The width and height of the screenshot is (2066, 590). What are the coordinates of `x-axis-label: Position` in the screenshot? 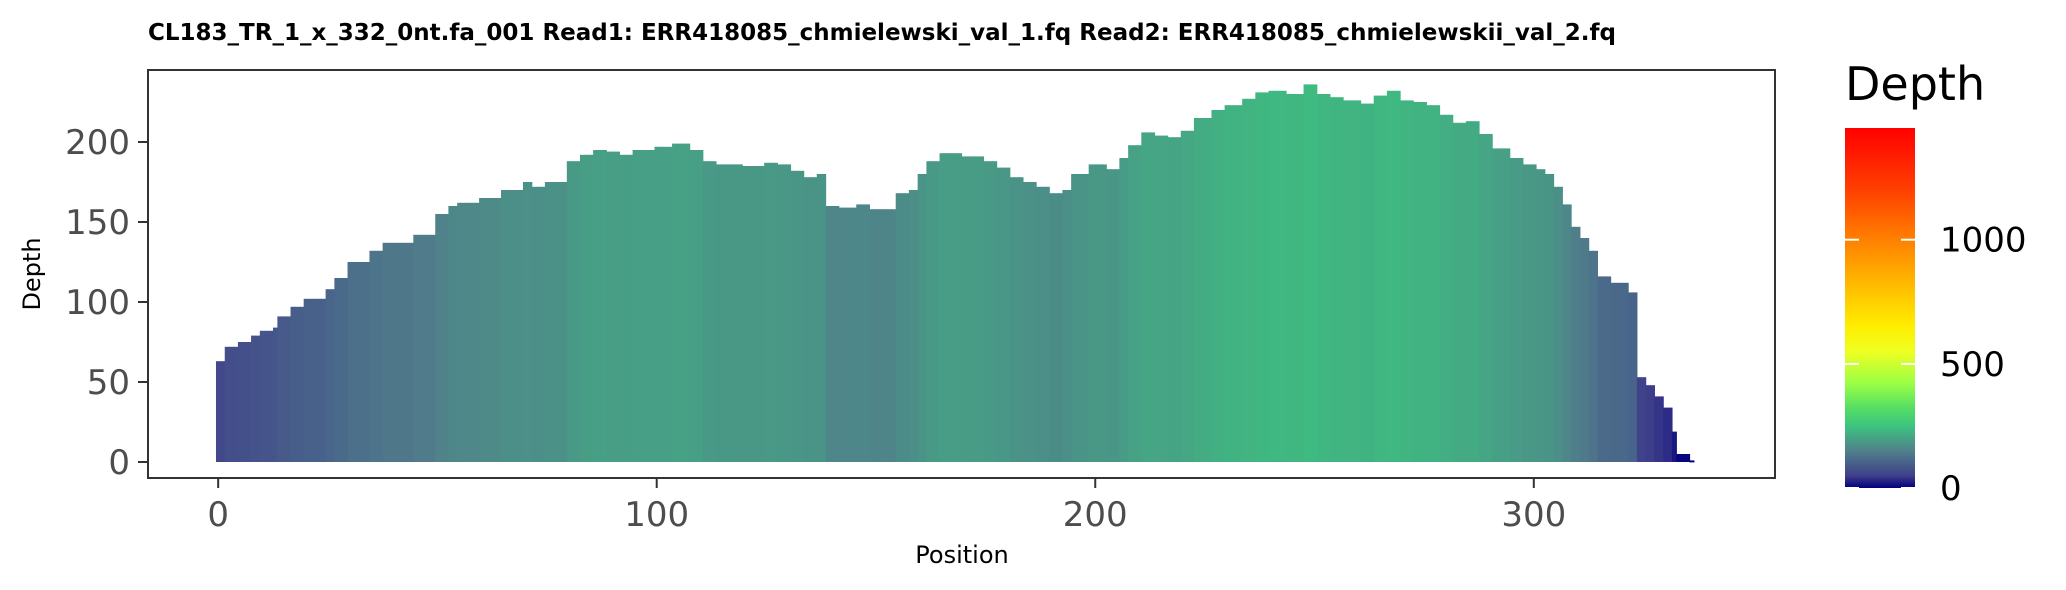 It's located at (961, 555).